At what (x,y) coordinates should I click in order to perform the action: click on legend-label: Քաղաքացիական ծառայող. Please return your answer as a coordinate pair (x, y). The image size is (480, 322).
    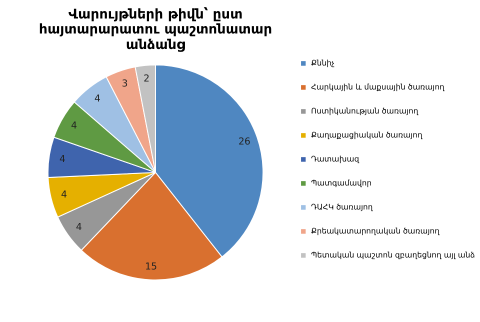
    Looking at the image, I should click on (367, 135).